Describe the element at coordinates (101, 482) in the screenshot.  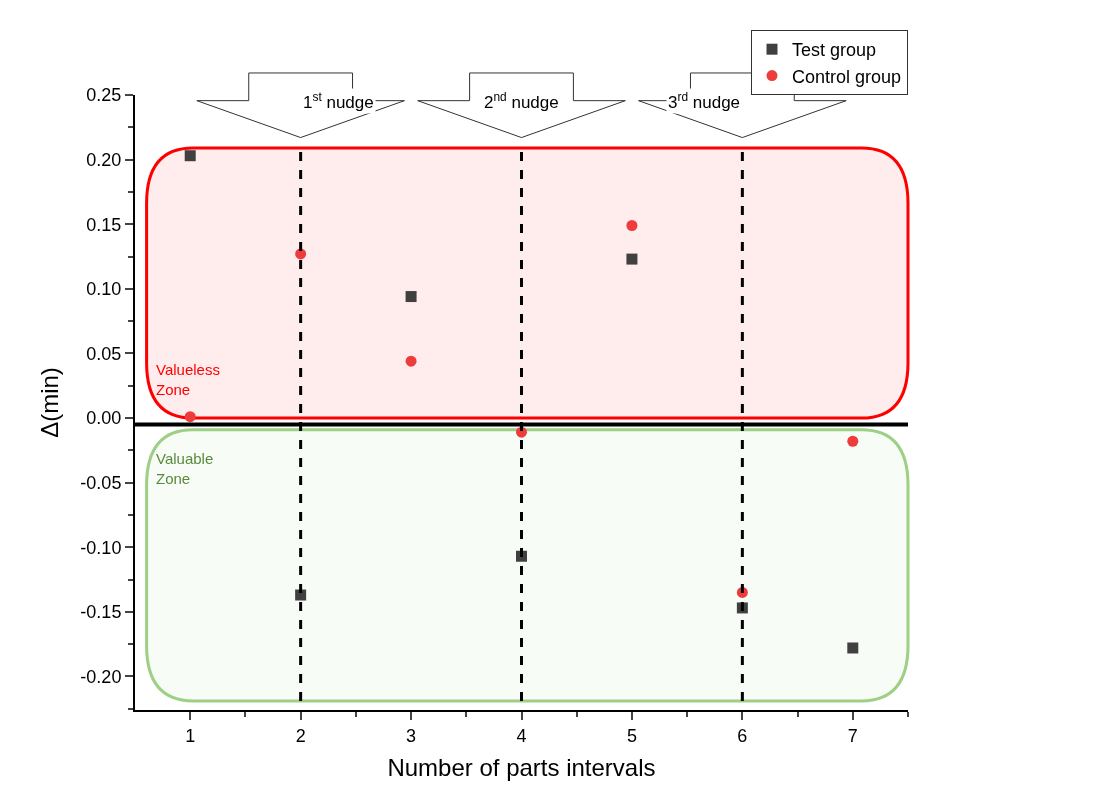
I see `y-tick-label: -0.05` at that location.